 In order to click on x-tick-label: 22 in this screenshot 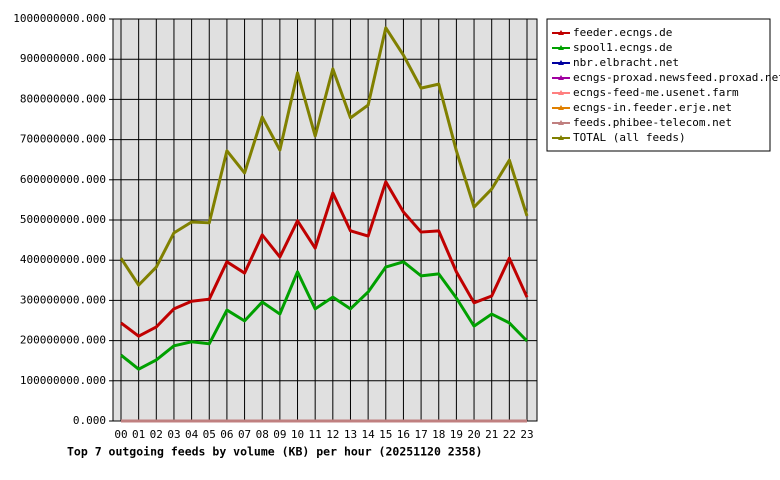, I will do `click(509, 434)`.